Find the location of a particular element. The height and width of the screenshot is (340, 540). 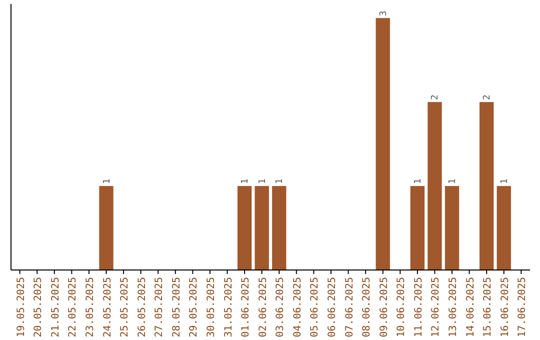

x-tick-label: 31.05.2025 is located at coordinates (228, 307).